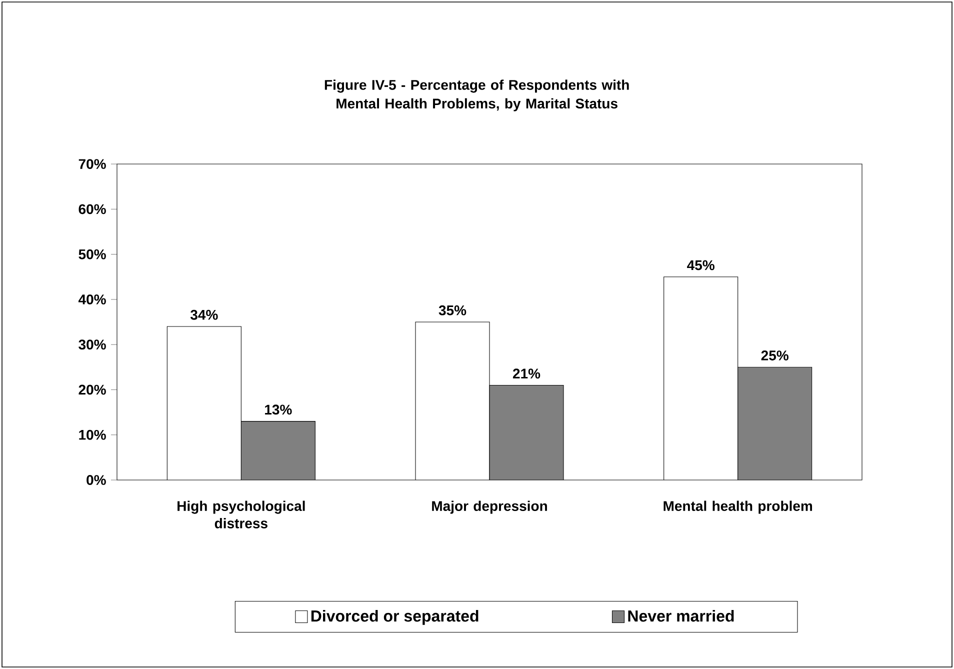 The image size is (954, 669). I want to click on y-tick-label: 30%, so click(92, 345).